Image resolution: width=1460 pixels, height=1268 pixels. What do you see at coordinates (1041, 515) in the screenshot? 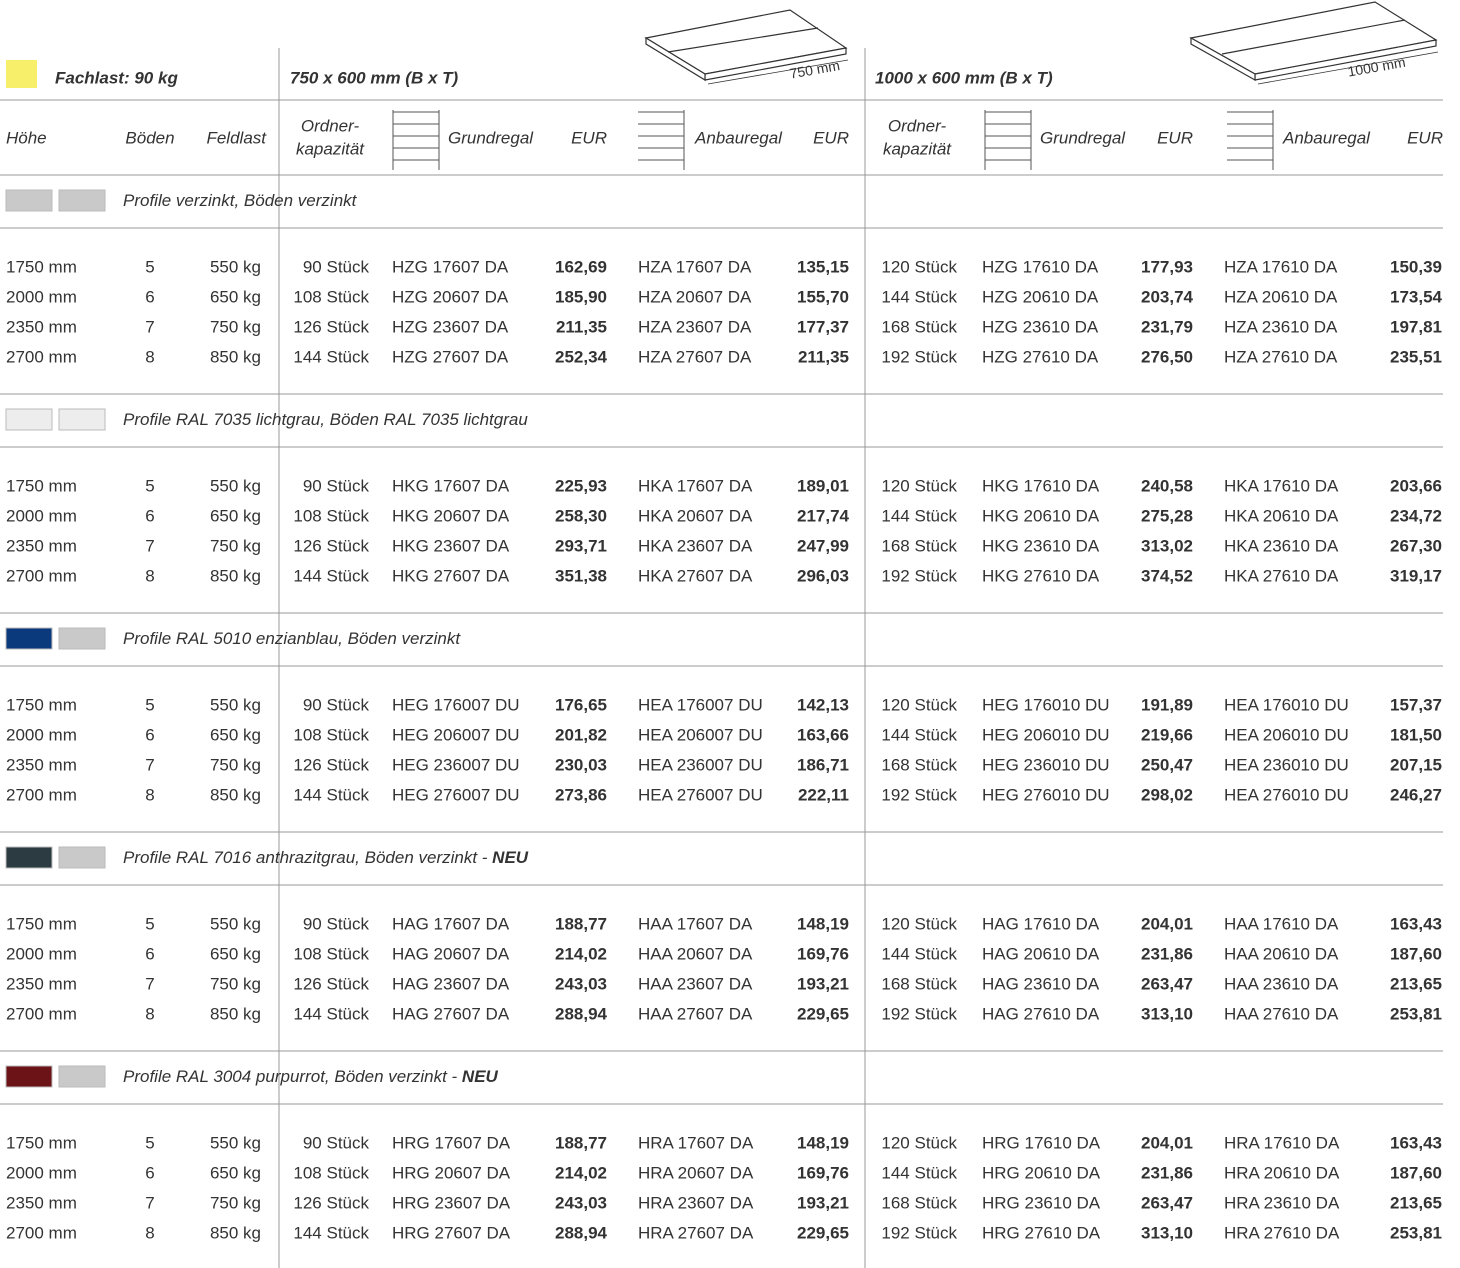
I see `cell: HKG 20610 DA` at bounding box center [1041, 515].